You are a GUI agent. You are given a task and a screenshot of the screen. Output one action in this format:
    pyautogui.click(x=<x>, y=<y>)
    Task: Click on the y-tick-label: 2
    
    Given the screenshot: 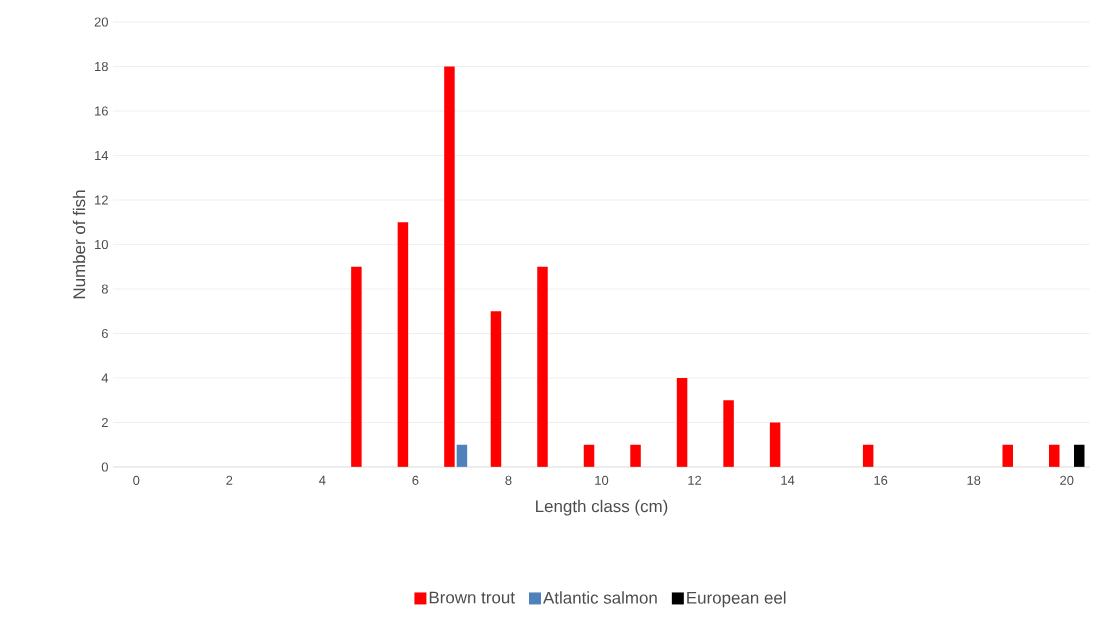 What is the action you would take?
    pyautogui.click(x=104, y=422)
    